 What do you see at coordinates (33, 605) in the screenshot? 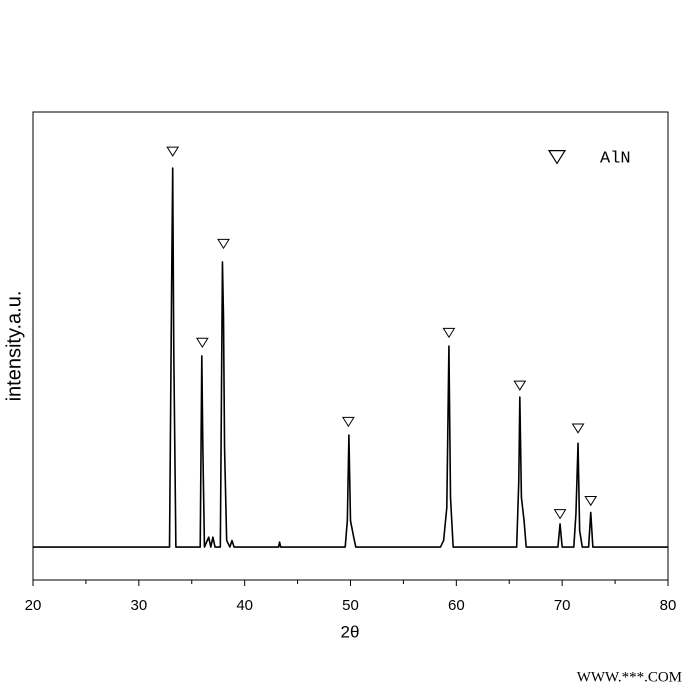
I see `x-tick-label: 20` at bounding box center [33, 605].